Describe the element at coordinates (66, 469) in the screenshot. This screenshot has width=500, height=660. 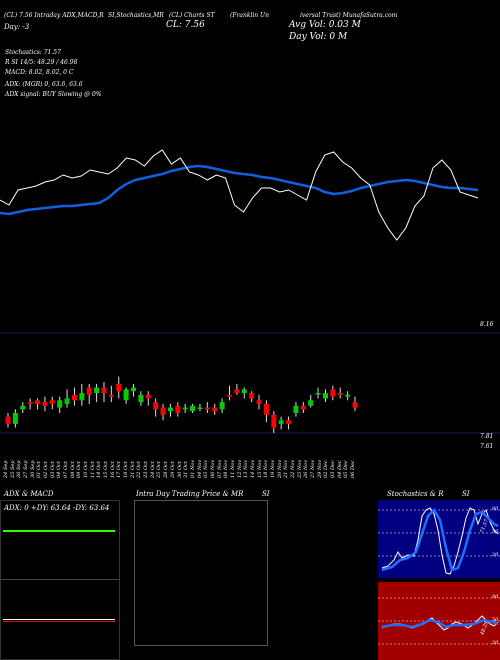
I see `date-label: 07 Oct` at that location.